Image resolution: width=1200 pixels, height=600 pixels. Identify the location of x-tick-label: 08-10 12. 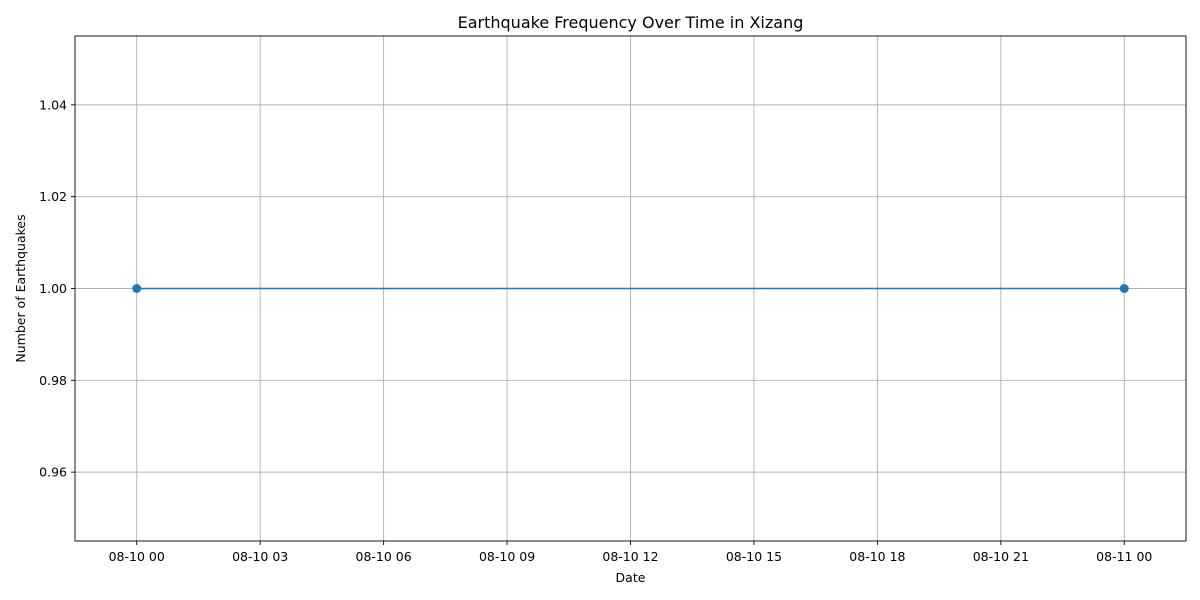
(630, 556).